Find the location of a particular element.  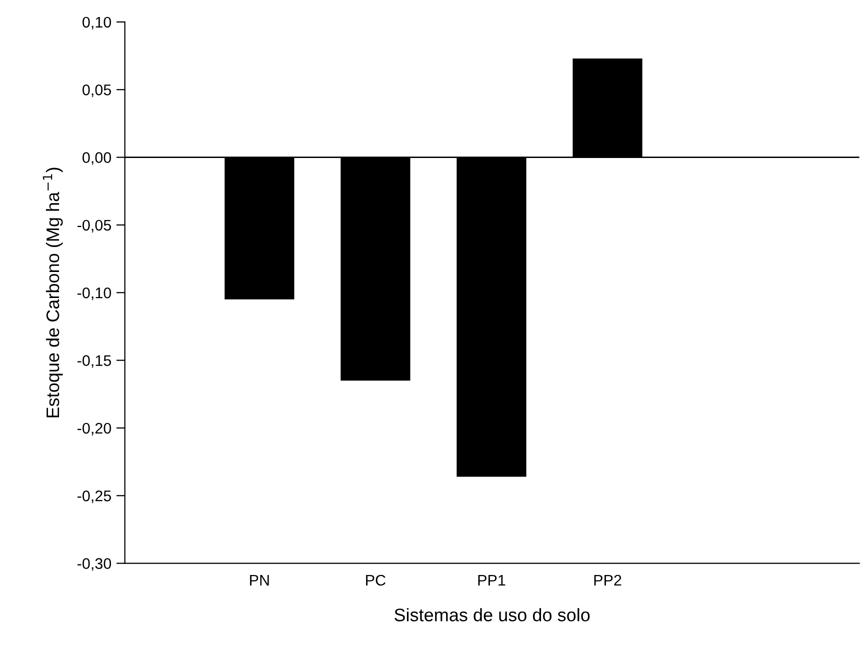

y-tick-label: -0,10 is located at coordinates (95, 294).